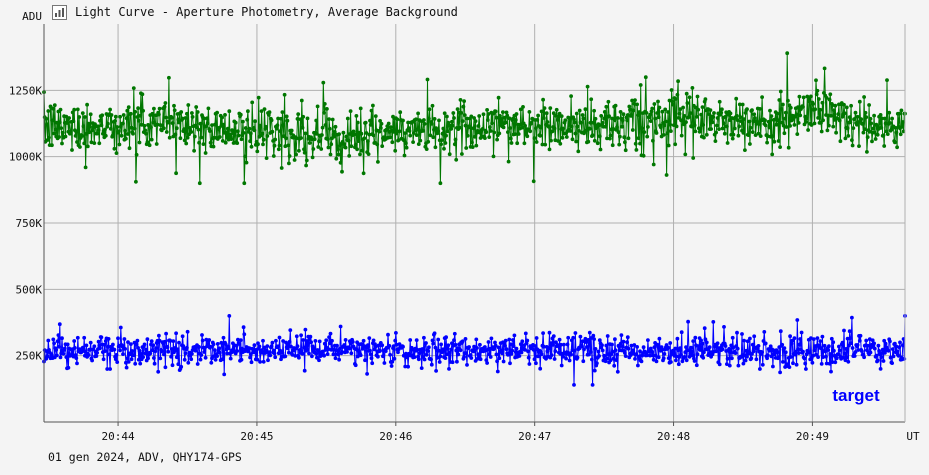 This screenshot has height=475, width=929. I want to click on chart-window-icon, so click(59, 12).